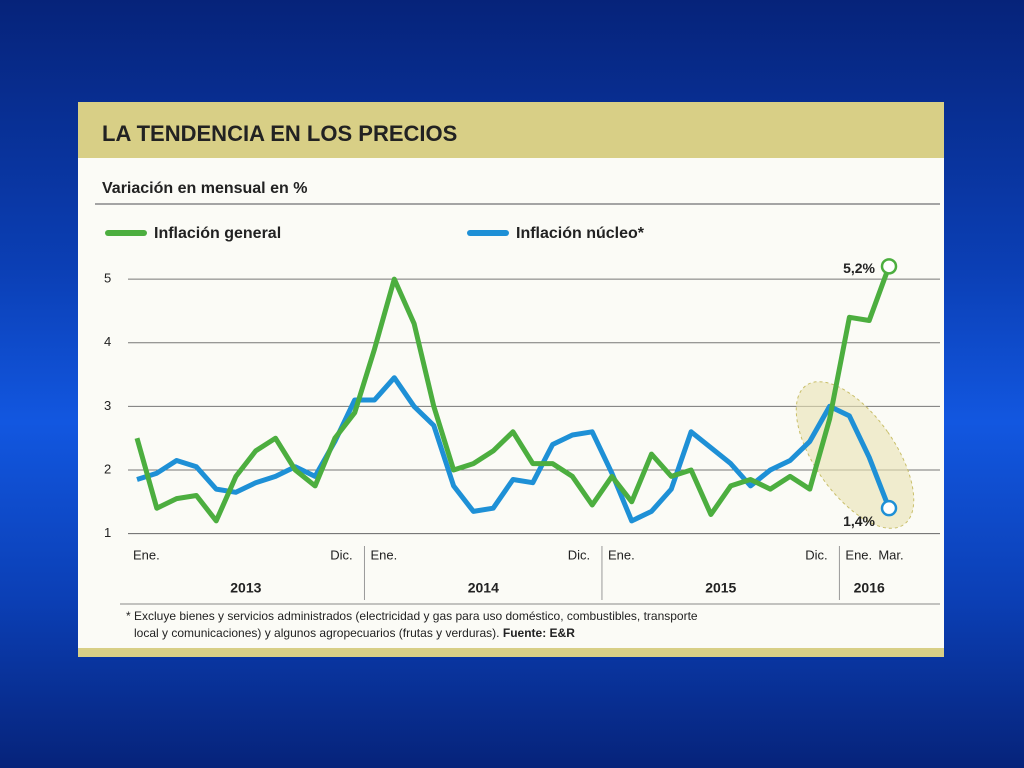  I want to click on y-tick-label: 1, so click(107, 532).